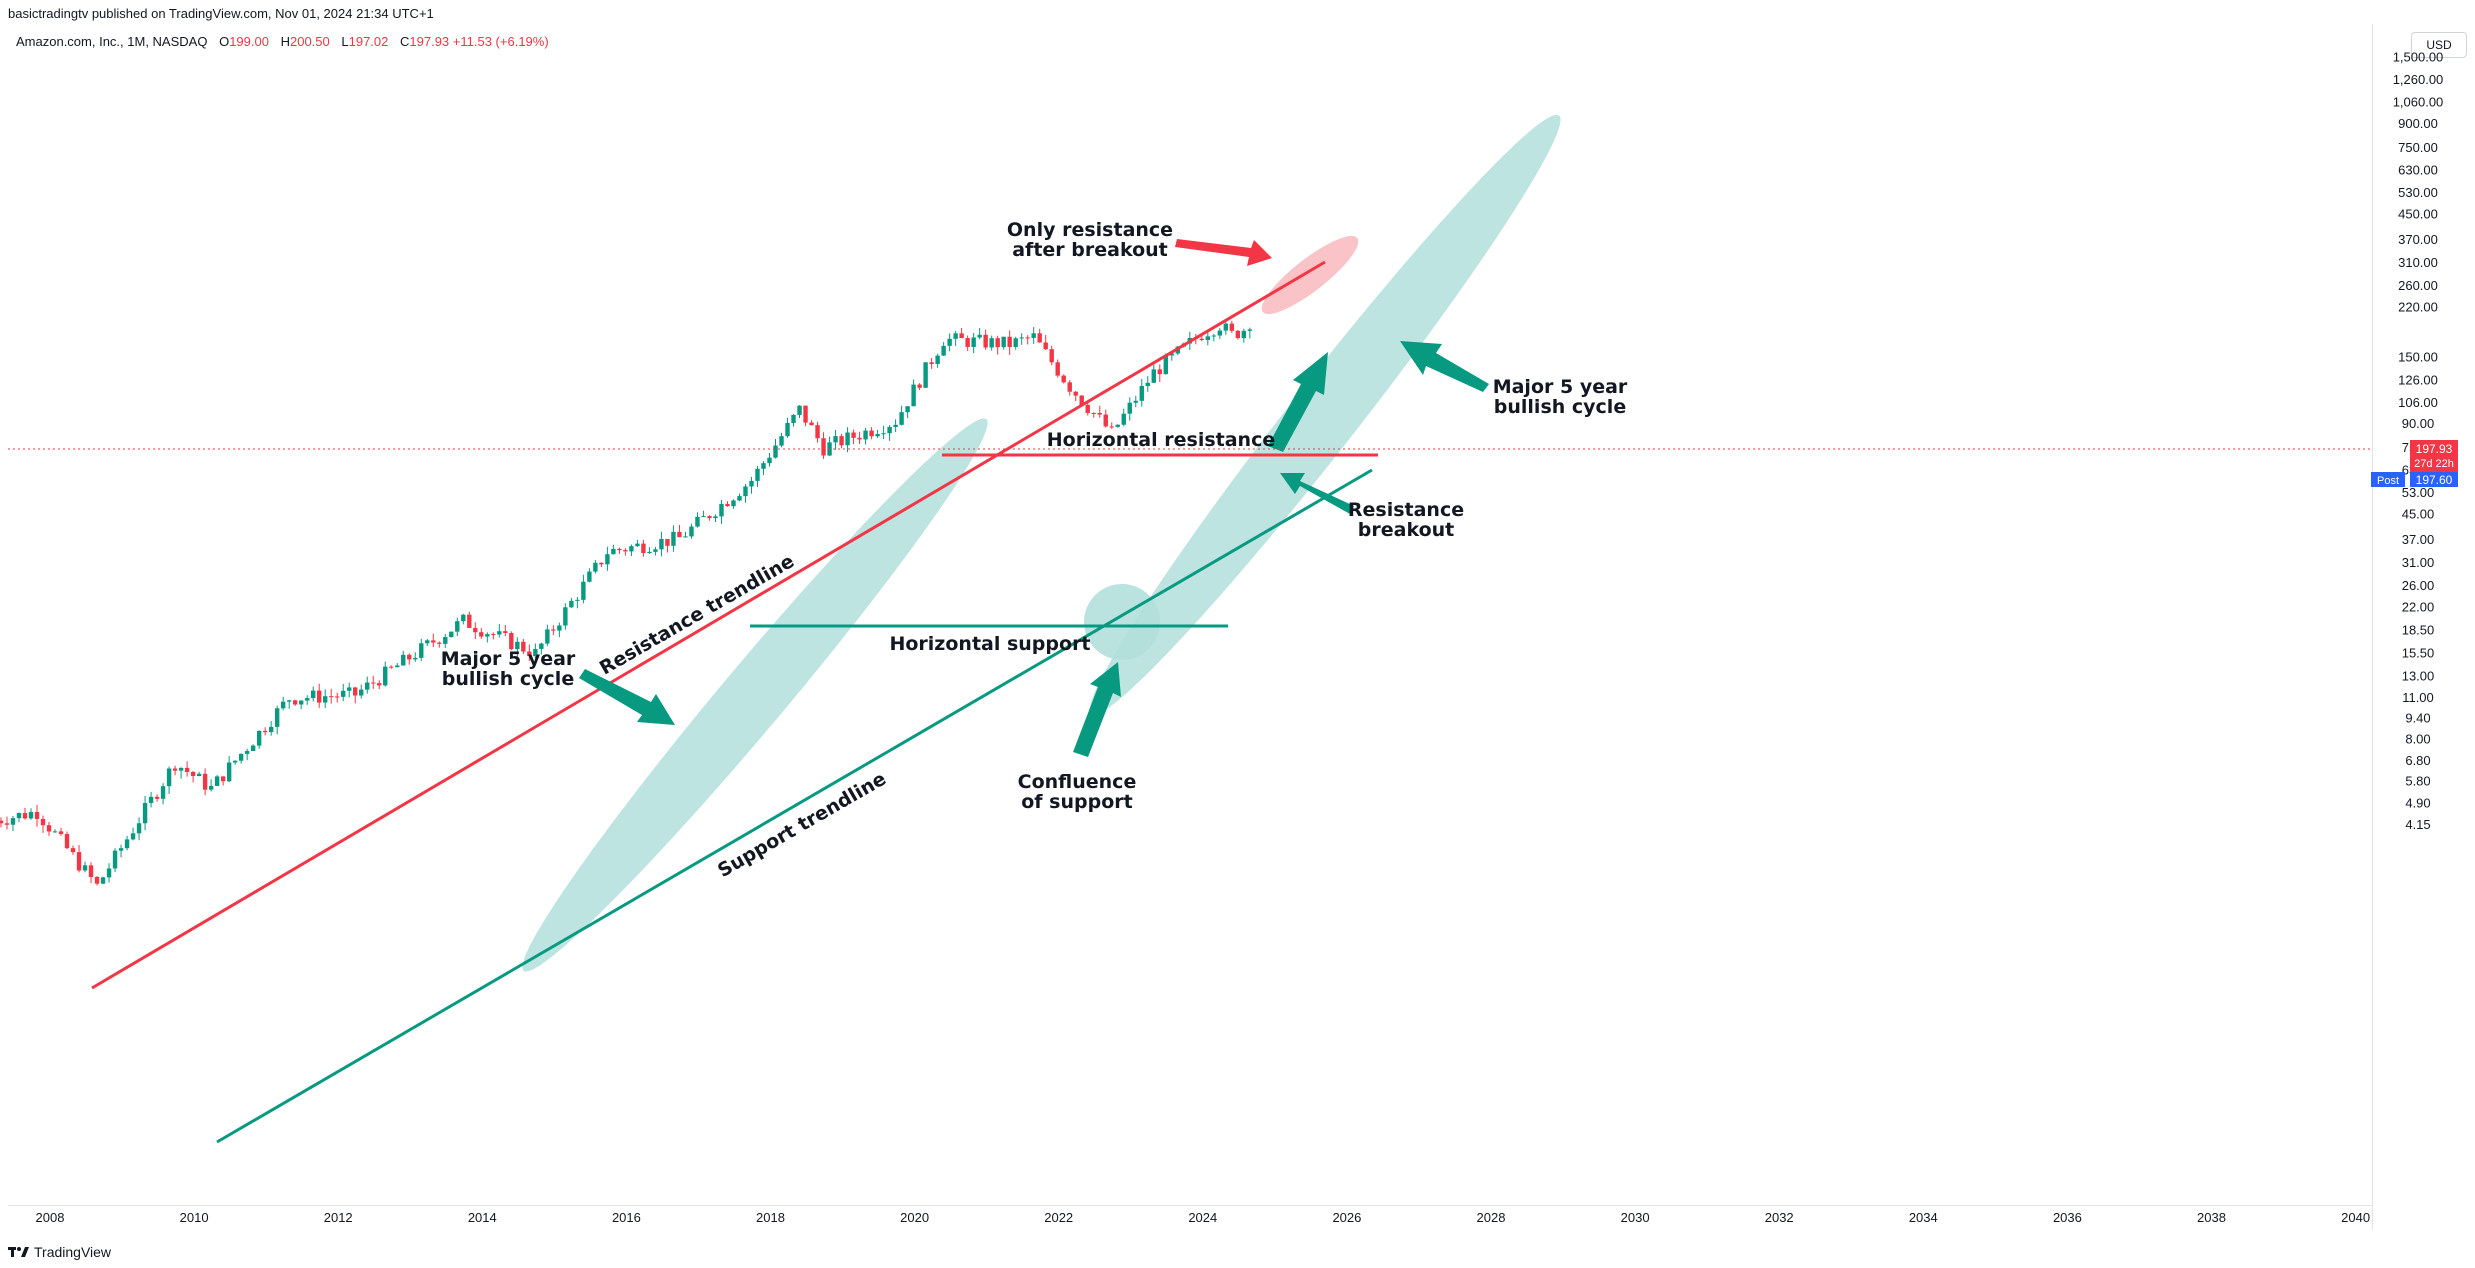 This screenshot has height=1268, width=2475. I want to click on time-tick-label: 2022, so click(1058, 1217).